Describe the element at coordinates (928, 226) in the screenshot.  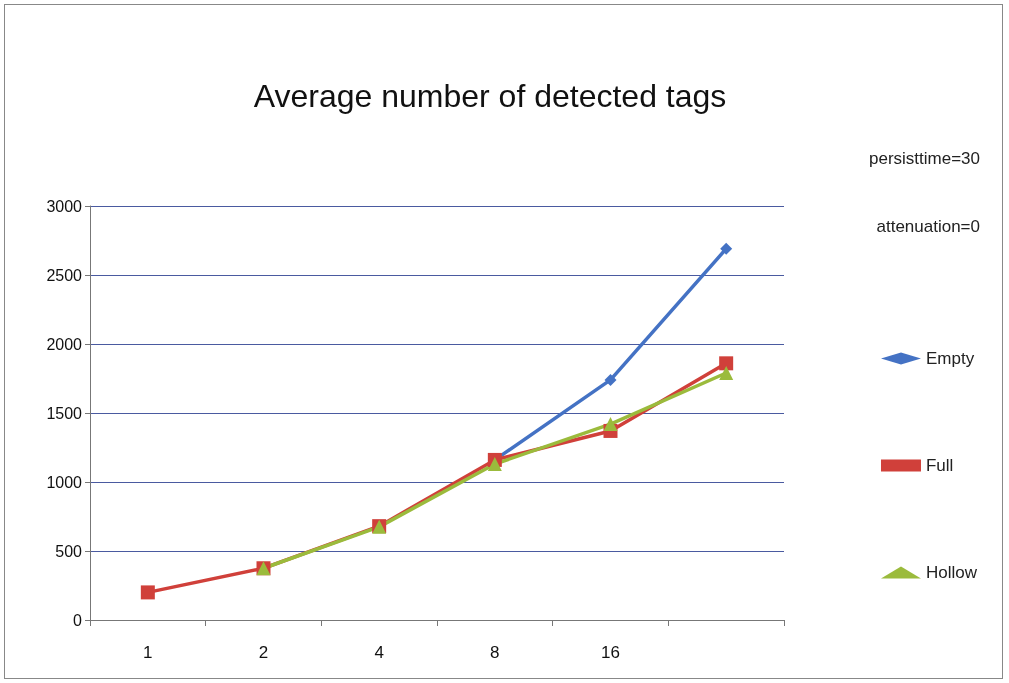
I see `text: attenuation=0` at that location.